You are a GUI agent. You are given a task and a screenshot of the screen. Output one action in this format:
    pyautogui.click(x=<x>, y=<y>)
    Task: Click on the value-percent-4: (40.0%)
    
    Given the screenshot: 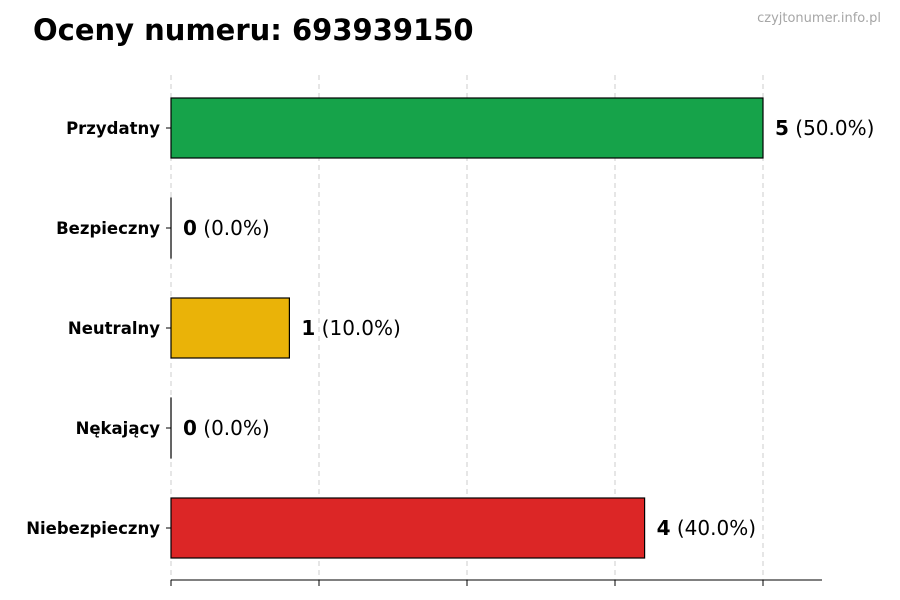 What is the action you would take?
    pyautogui.click(x=714, y=528)
    